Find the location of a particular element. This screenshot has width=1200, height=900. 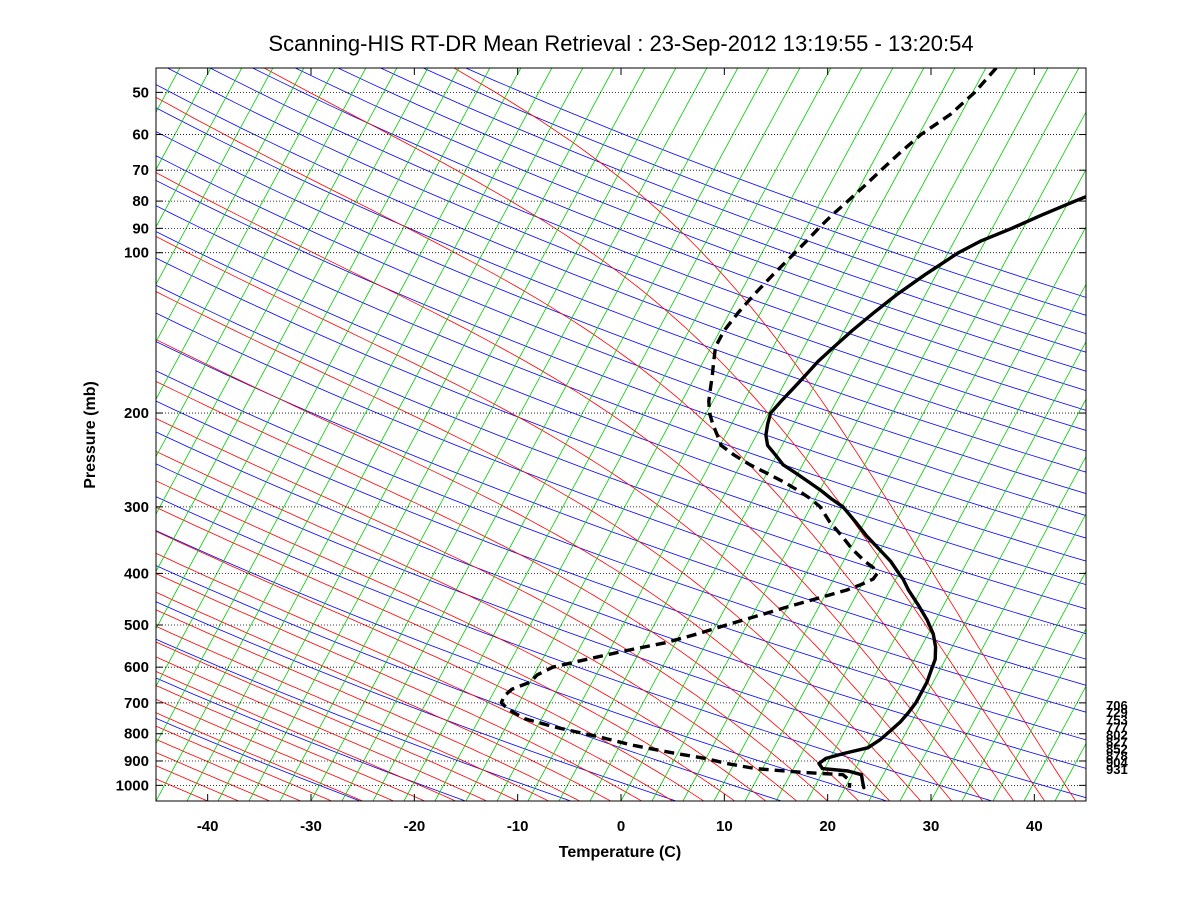

y-tick-label: 70 is located at coordinates (140, 170).